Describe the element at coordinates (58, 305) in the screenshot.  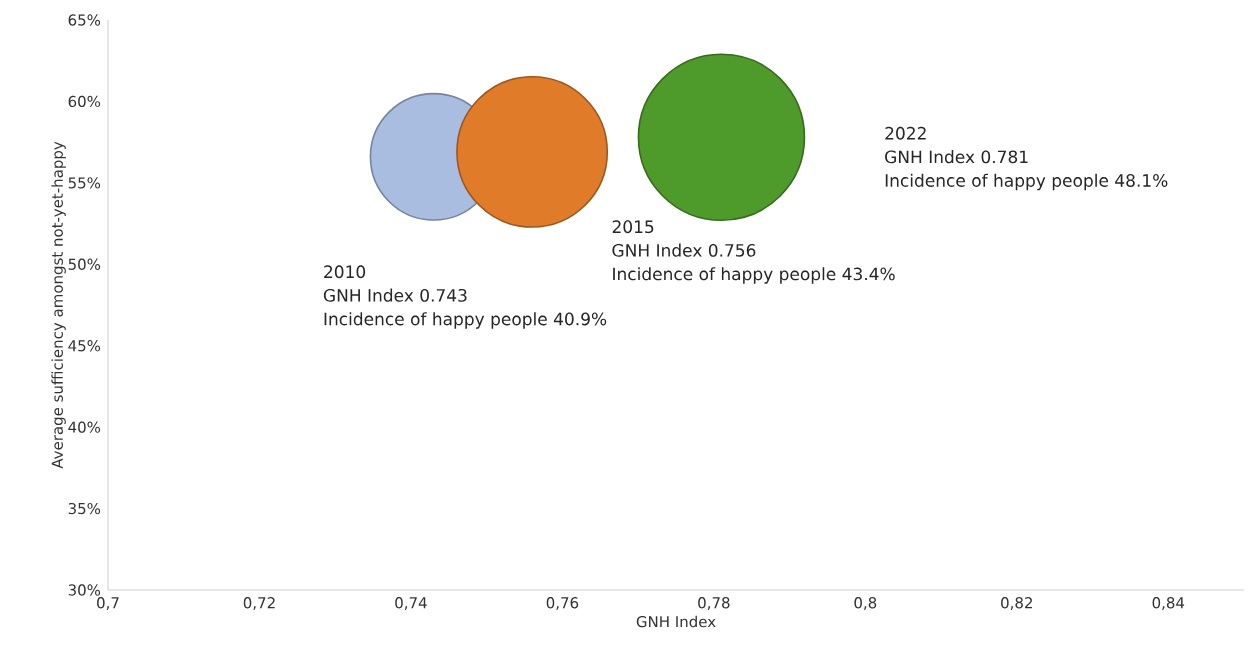
I see `y-axis-title: Average sufficiency amongst not-yet-happy` at that location.